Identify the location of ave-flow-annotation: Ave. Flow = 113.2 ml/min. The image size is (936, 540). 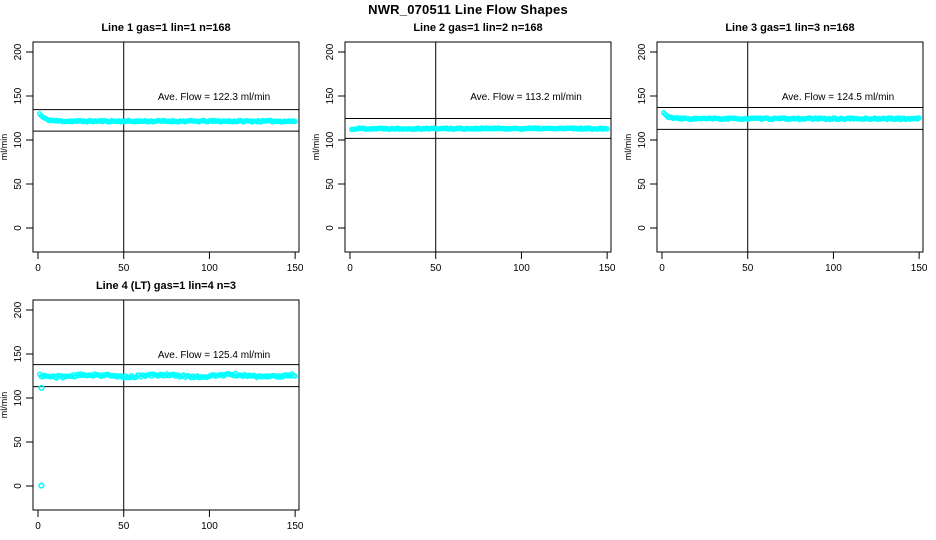
(526, 97).